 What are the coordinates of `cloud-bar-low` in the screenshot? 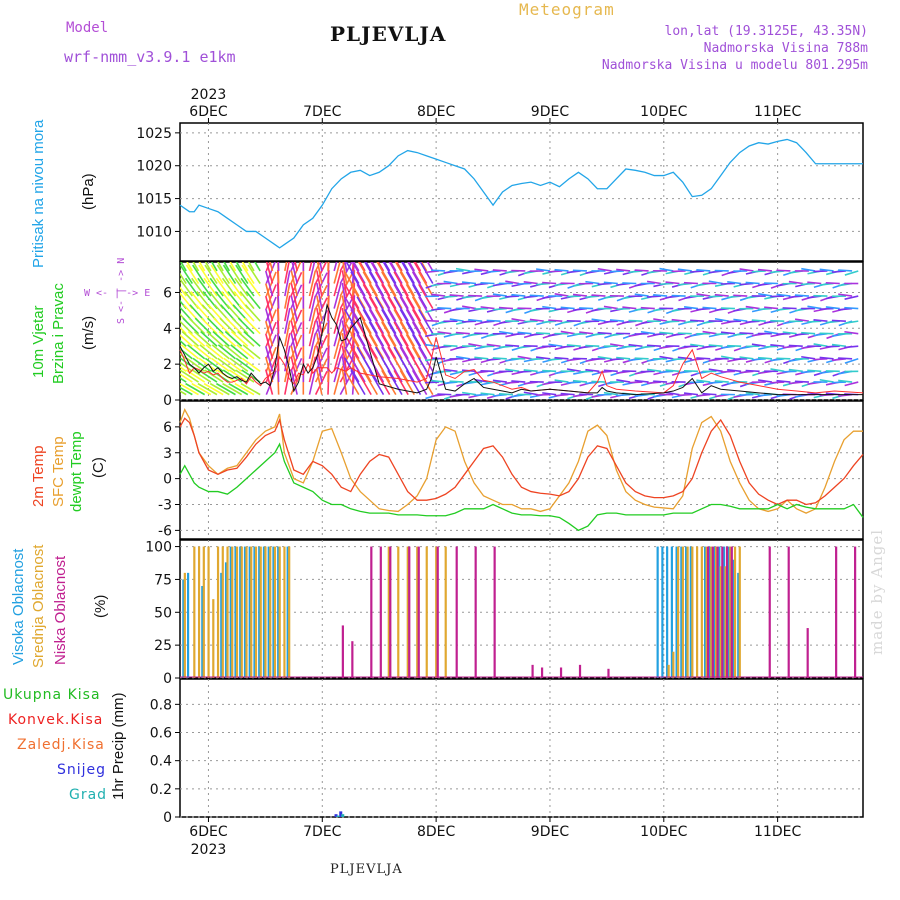 It's located at (608, 673).